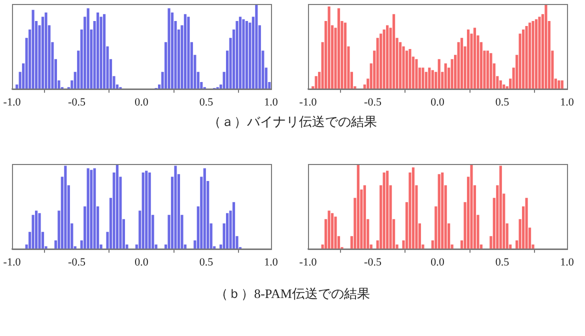 The height and width of the screenshot is (336, 585). What do you see at coordinates (292, 122) in the screenshot?
I see `text: （ａ）バイナリ伝送での結果` at bounding box center [292, 122].